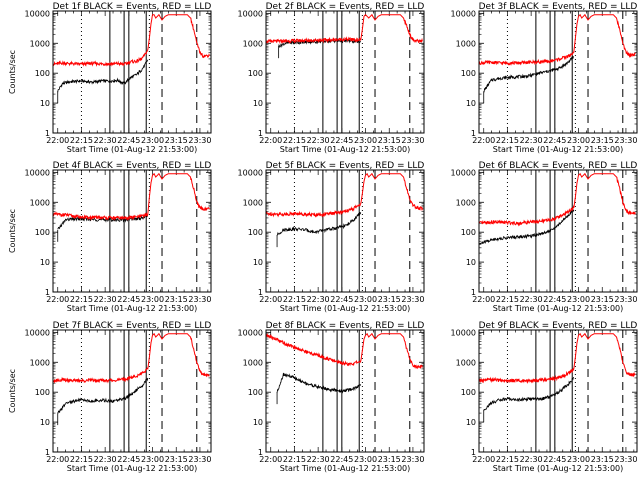 The image size is (640, 480). What do you see at coordinates (558, 326) in the screenshot?
I see `chart-title: Det 9f BLACK = Events, RED = LLD` at bounding box center [558, 326].